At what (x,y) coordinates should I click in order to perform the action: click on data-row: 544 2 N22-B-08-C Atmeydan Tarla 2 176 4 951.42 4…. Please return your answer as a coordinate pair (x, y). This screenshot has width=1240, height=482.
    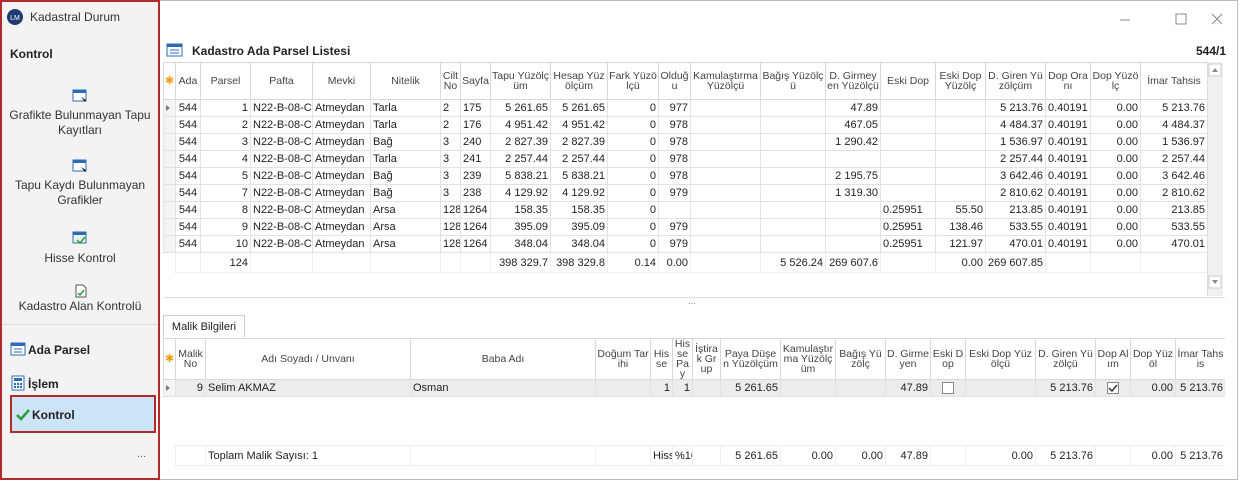
    Looking at the image, I should click on (685, 125).